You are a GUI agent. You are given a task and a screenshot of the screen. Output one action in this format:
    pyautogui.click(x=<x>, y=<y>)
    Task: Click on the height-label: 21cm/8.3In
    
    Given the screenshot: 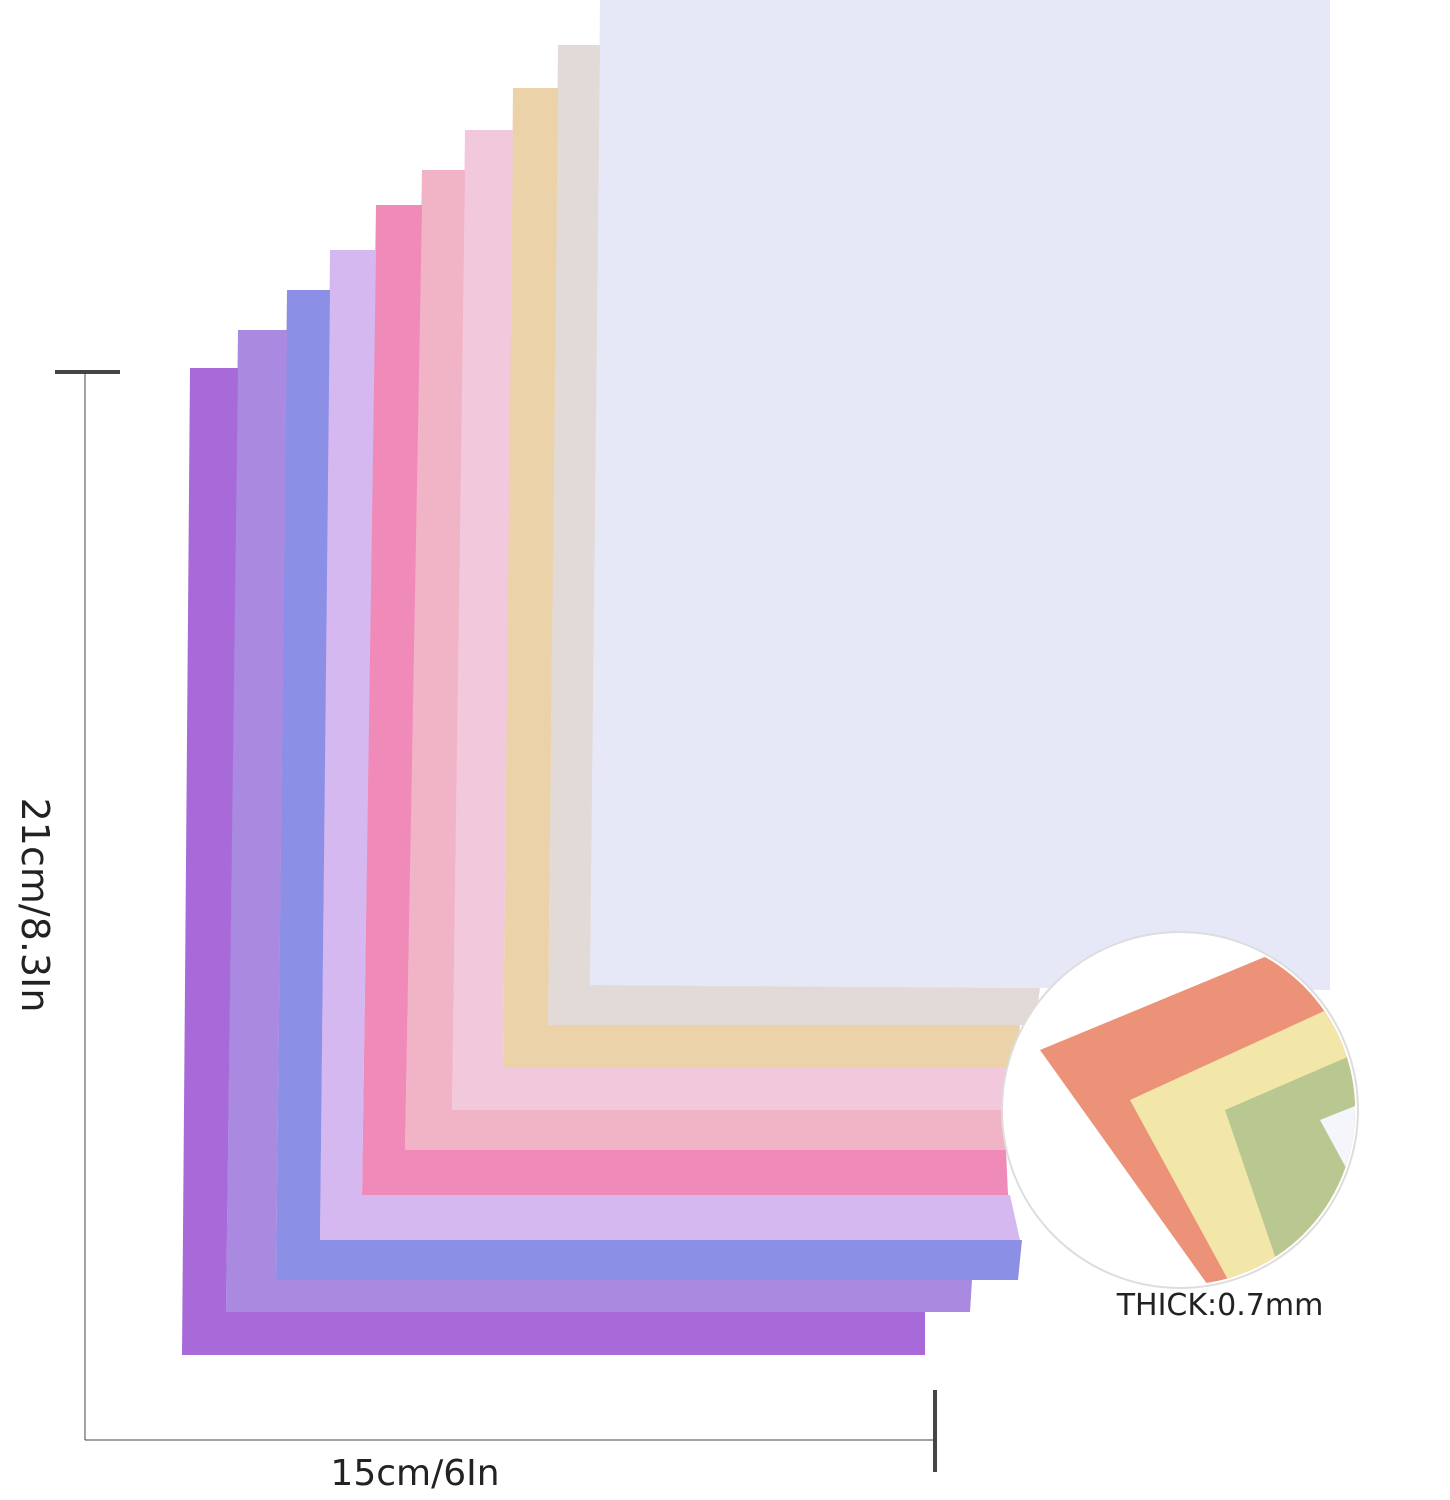 What is the action you would take?
    pyautogui.click(x=35, y=905)
    